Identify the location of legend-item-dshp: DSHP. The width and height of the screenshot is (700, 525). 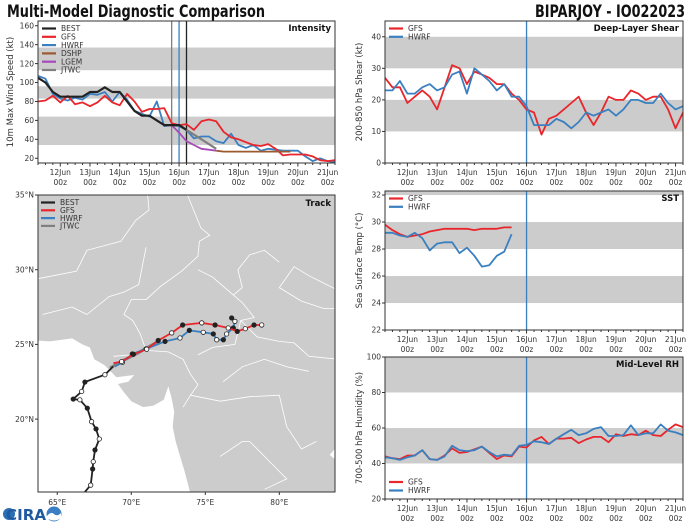
(62, 53).